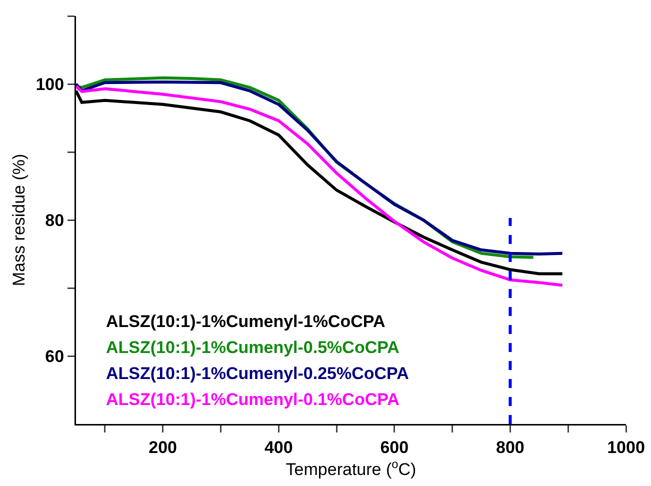 This screenshot has width=651, height=486. What do you see at coordinates (510, 447) in the screenshot?
I see `x-tick-label: 800` at bounding box center [510, 447].